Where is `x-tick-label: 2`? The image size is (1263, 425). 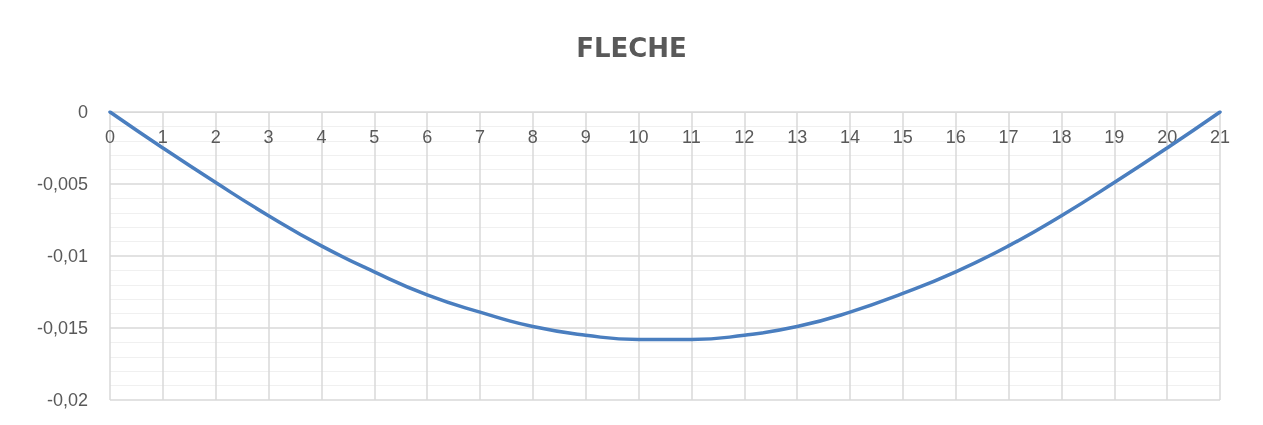 x-tick-label: 2 is located at coordinates (215, 137).